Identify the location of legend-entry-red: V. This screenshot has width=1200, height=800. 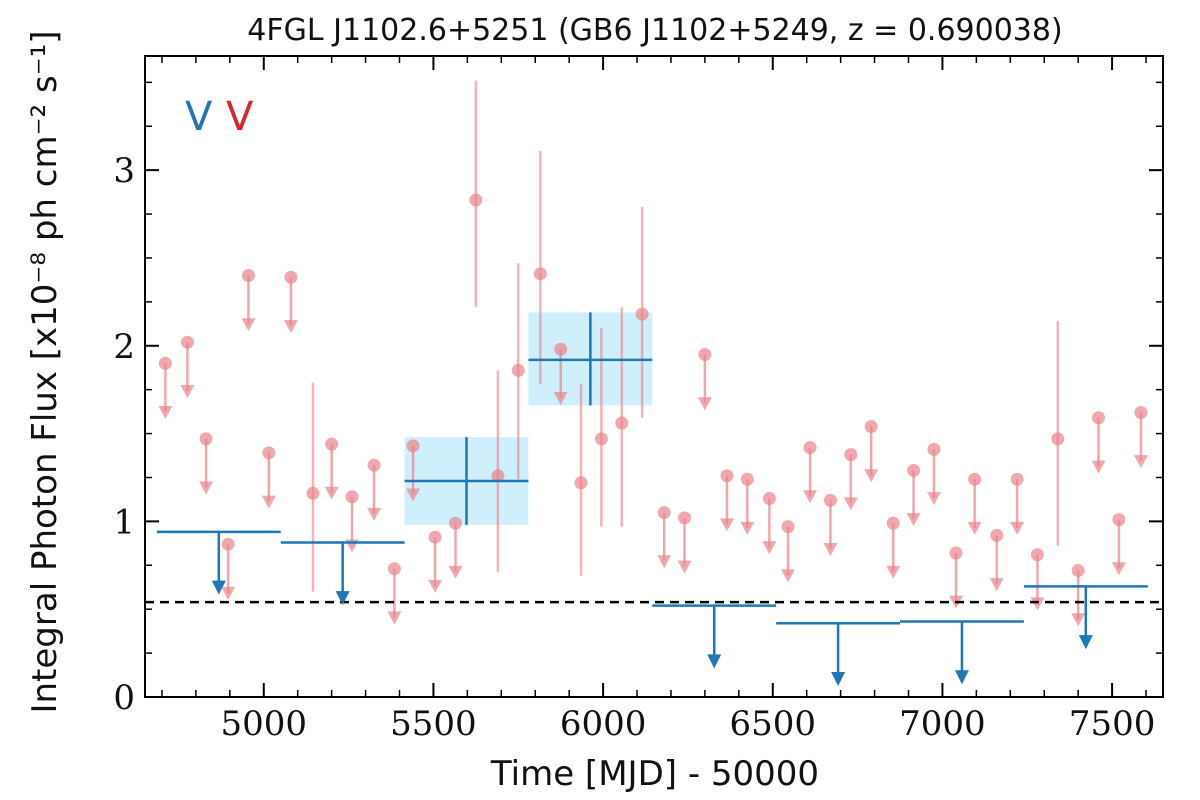
(240, 117).